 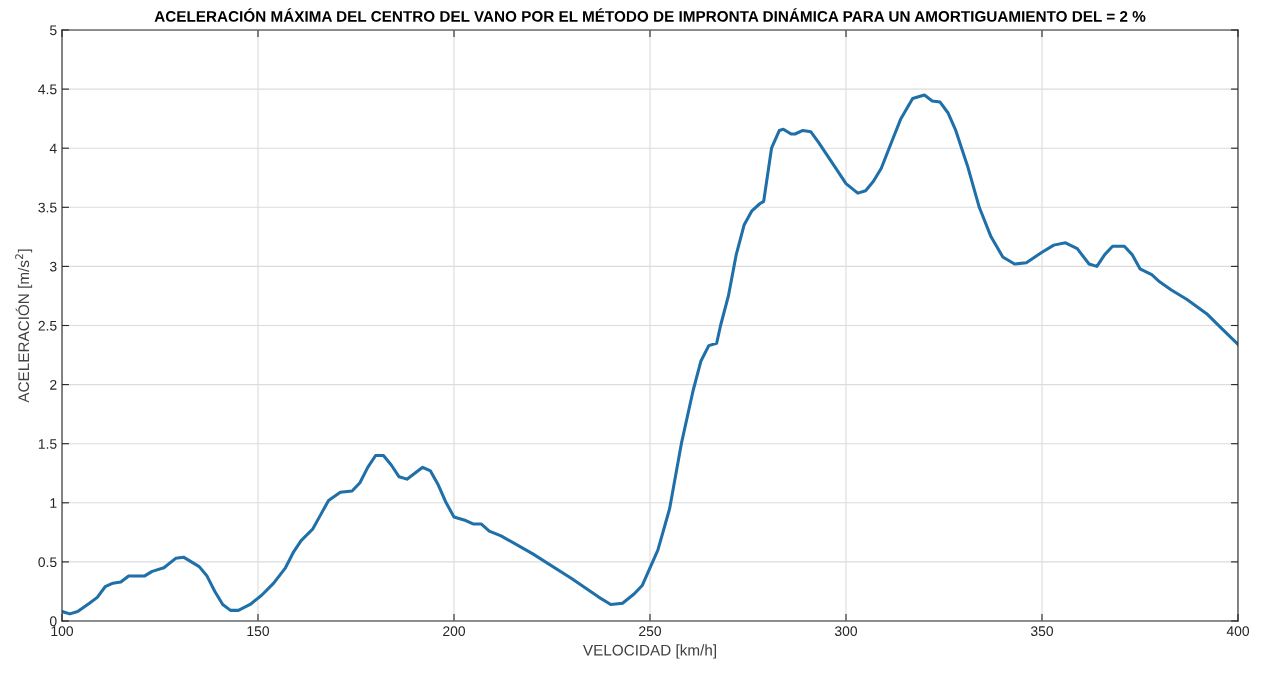 I want to click on y-tick-label: 3.5, so click(x=47, y=207).